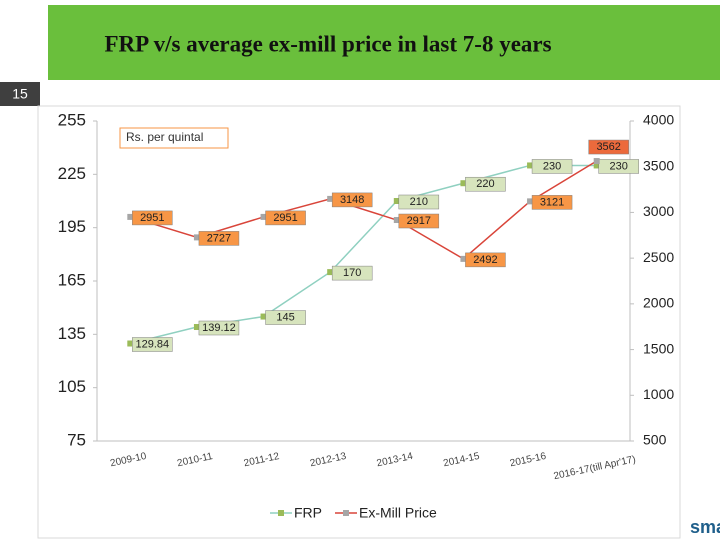 This screenshot has height=540, width=720. What do you see at coordinates (195, 460) in the screenshot?
I see `x-tick-label: 2010-11` at bounding box center [195, 460].